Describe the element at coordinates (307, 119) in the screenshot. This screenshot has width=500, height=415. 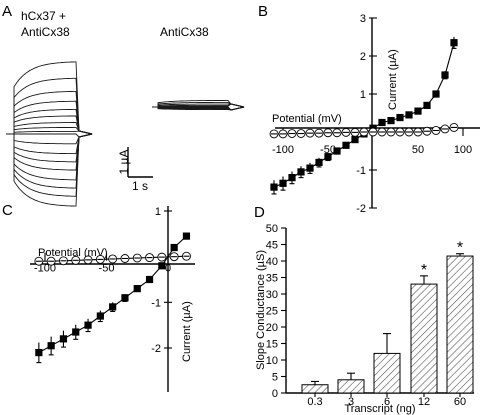
I see `b-x-axis-label: Potential (mV)` at that location.